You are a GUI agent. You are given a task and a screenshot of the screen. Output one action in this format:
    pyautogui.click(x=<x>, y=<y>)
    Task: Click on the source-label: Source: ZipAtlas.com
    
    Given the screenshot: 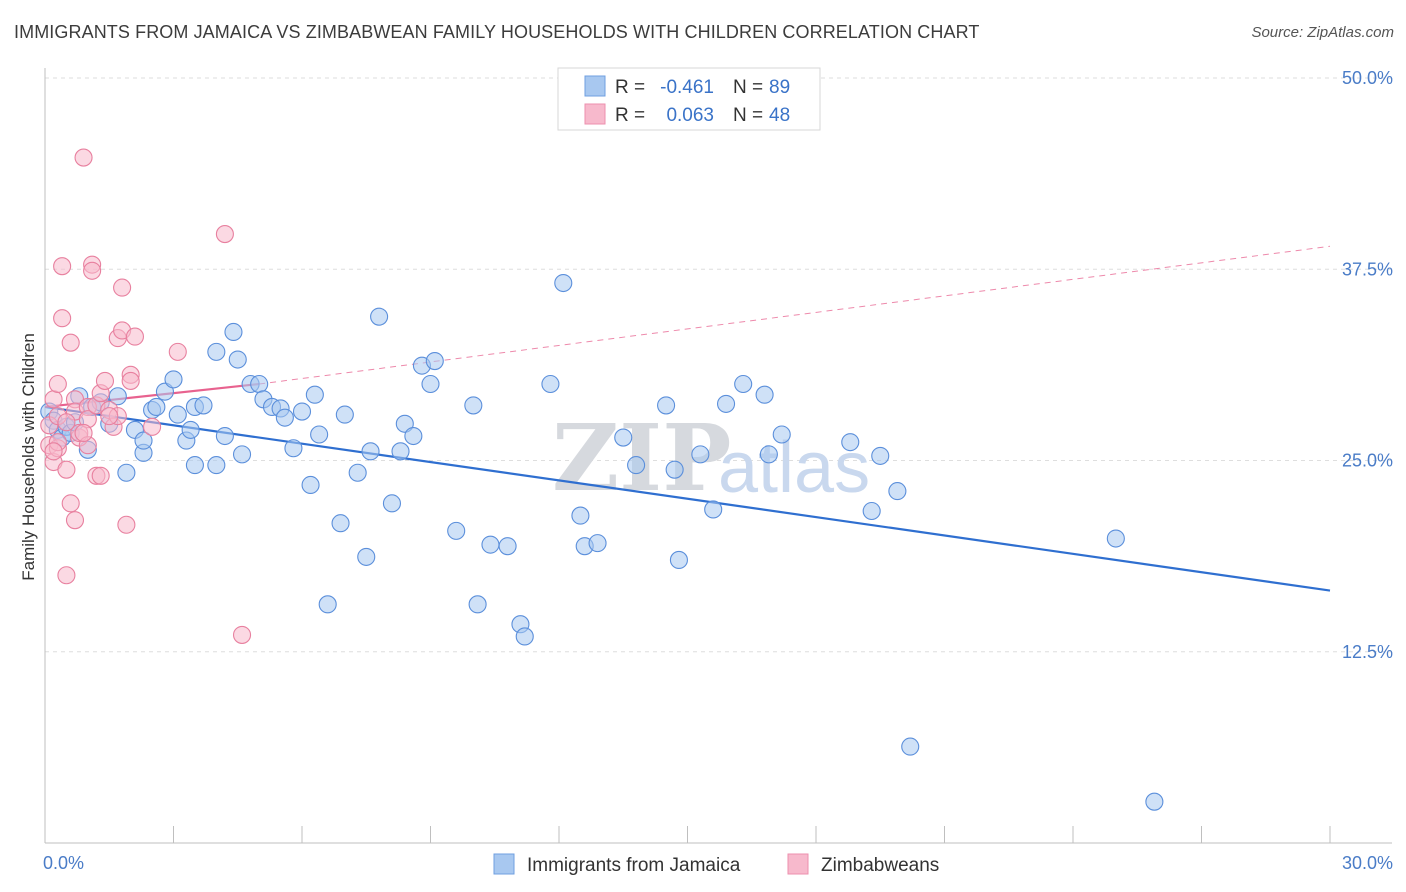 What is the action you would take?
    pyautogui.click(x=1322, y=32)
    